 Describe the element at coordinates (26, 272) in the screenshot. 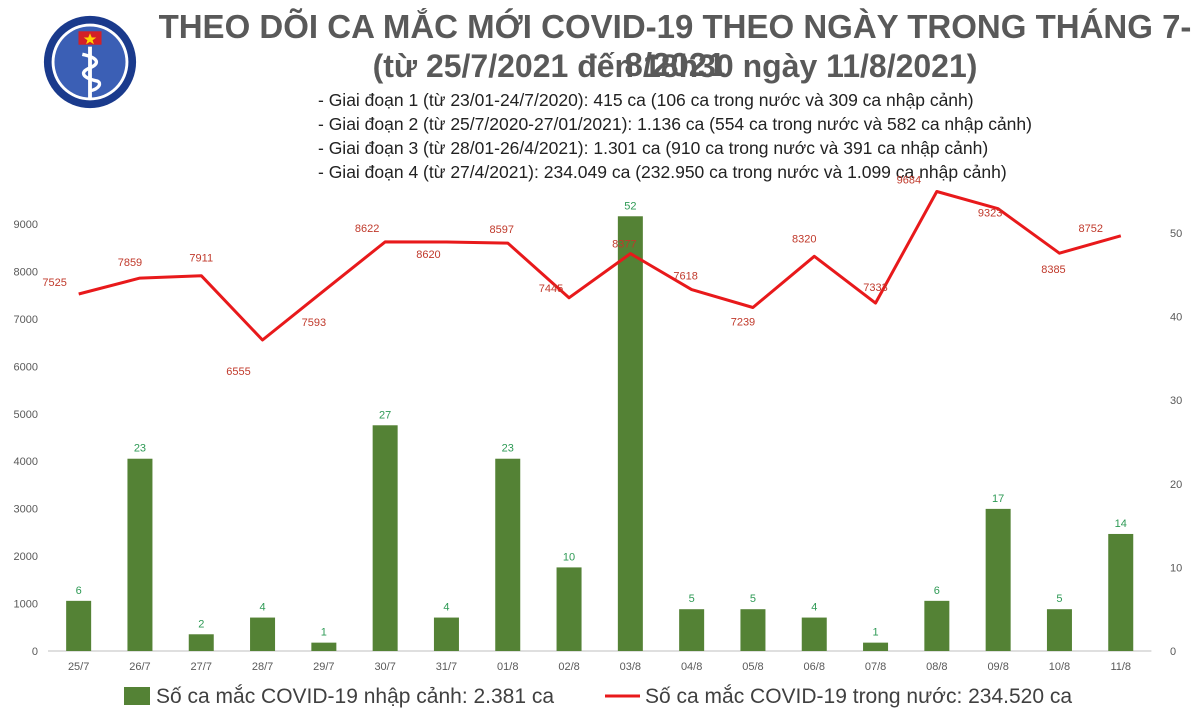

I see `left-axis-tick-label: 8000` at that location.